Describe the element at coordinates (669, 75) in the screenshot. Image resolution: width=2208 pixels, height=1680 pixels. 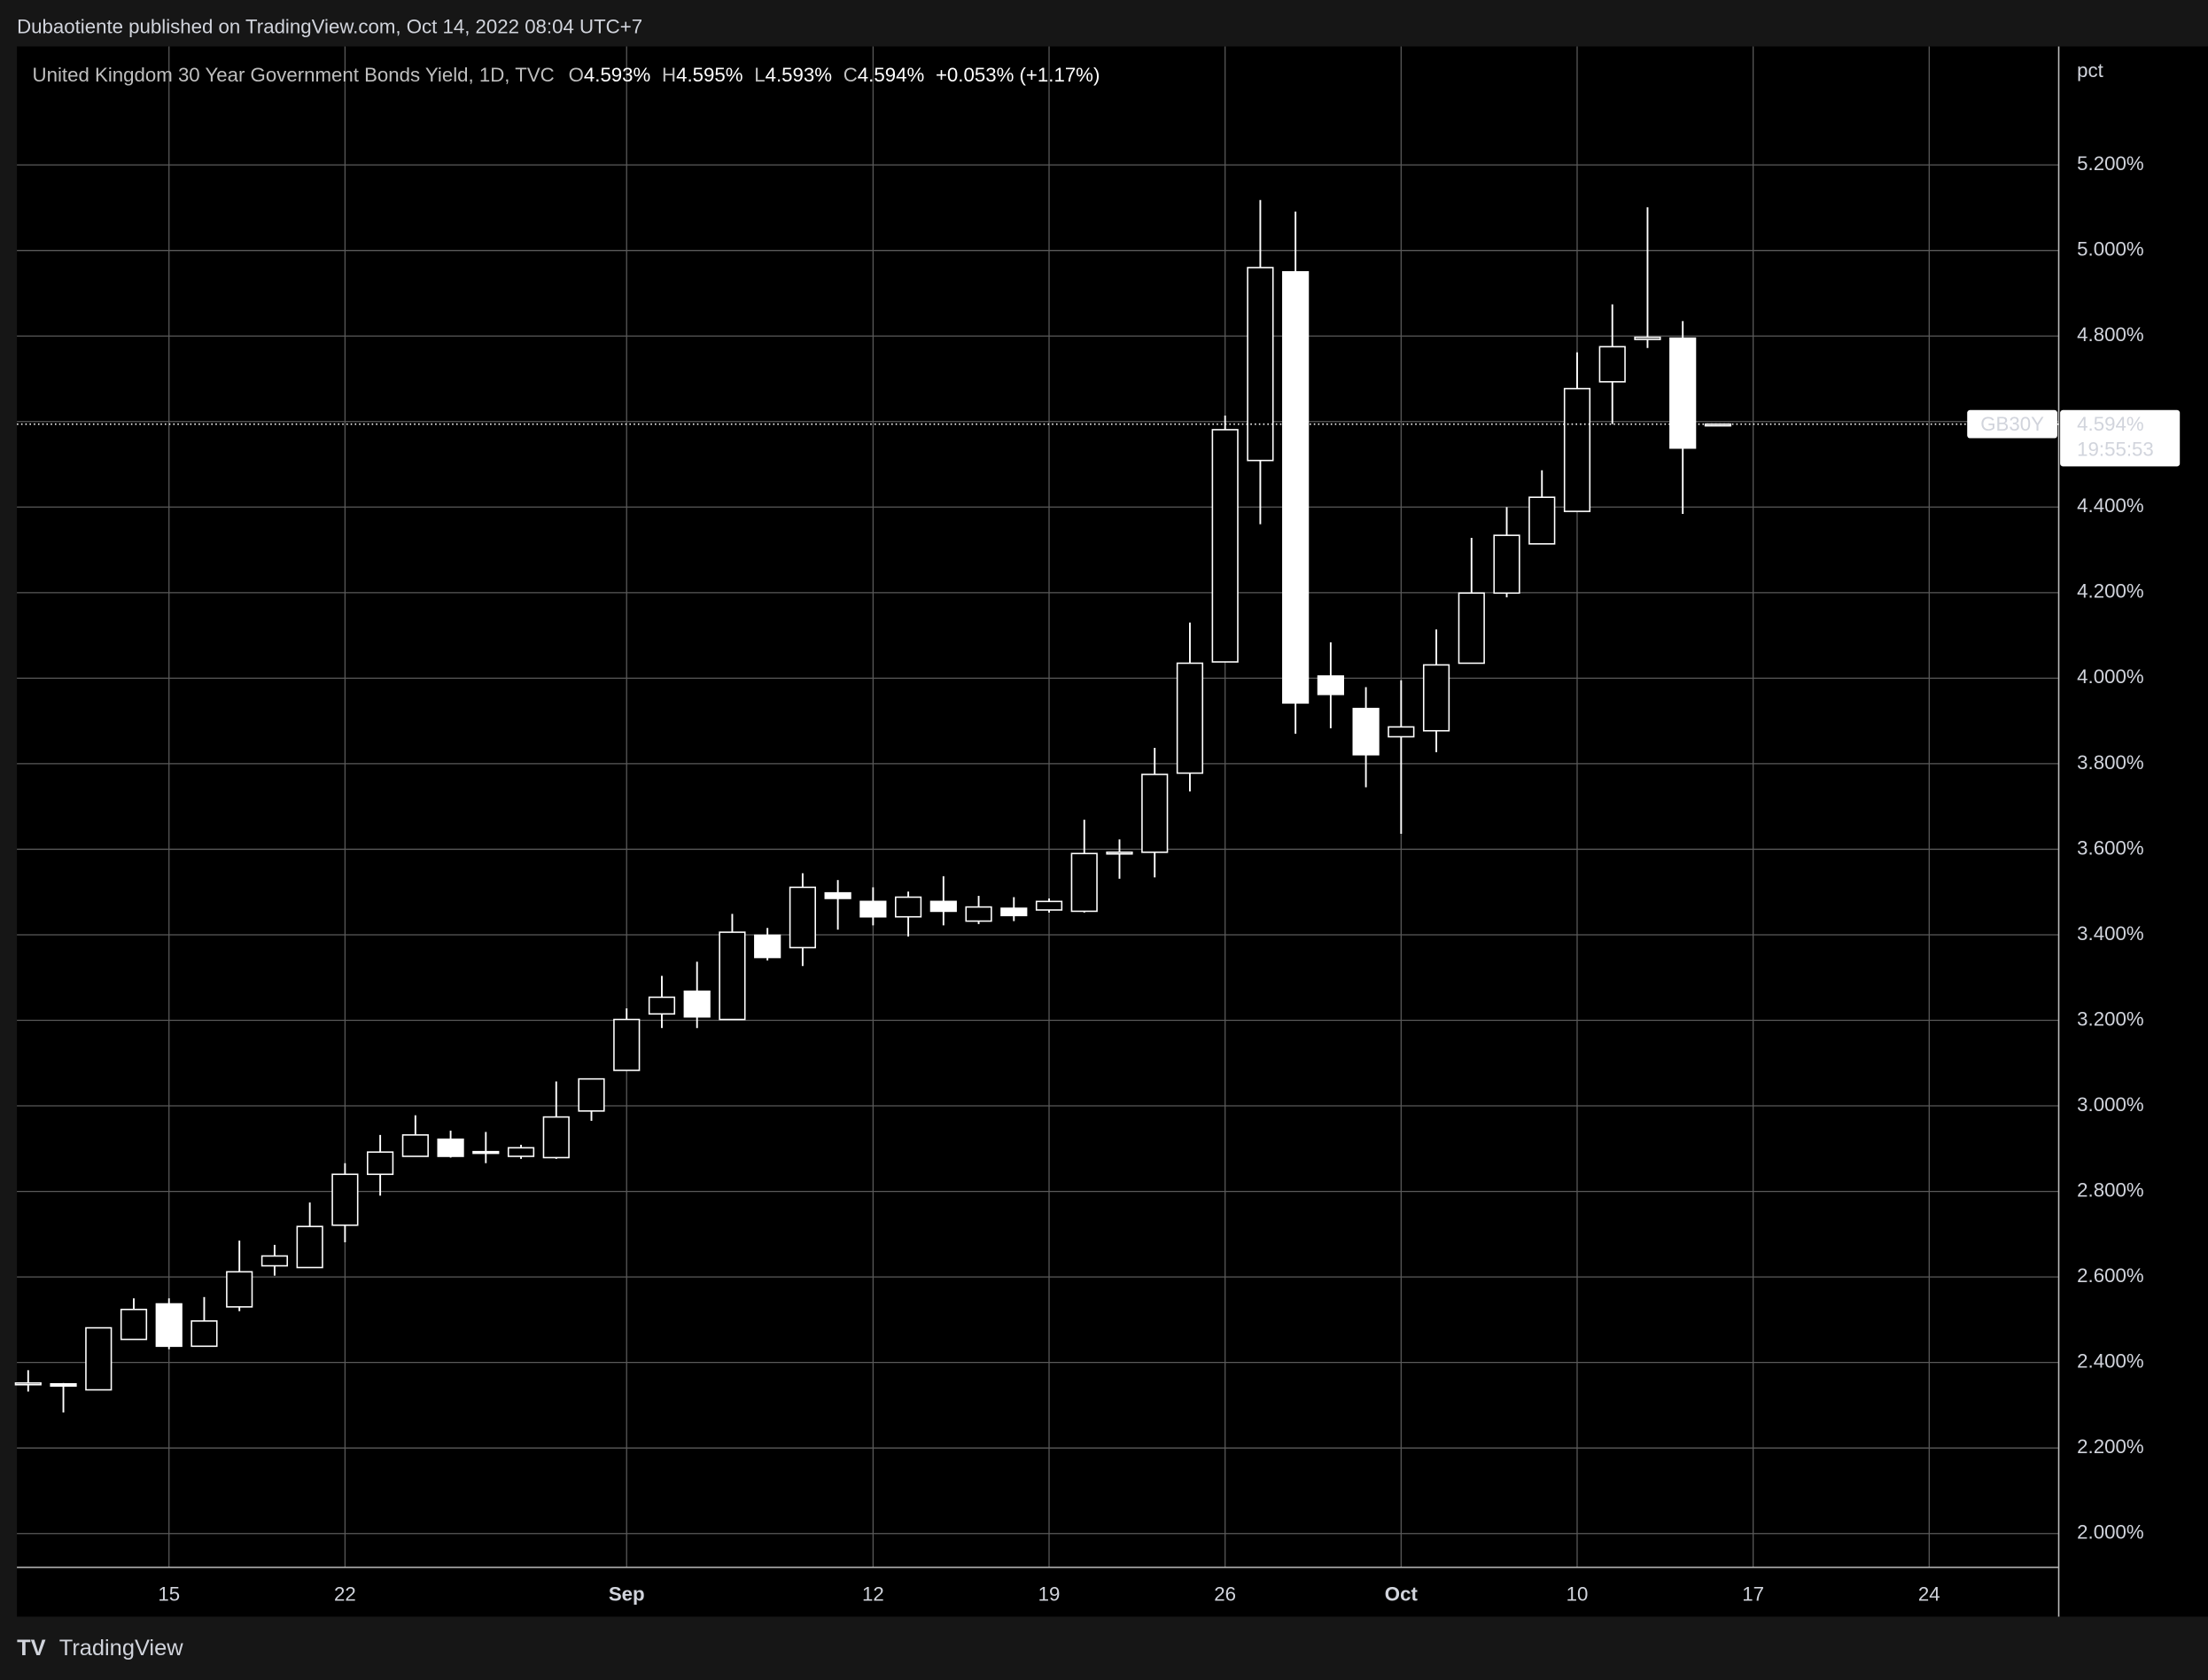
I see `ohlc-key: H` at that location.